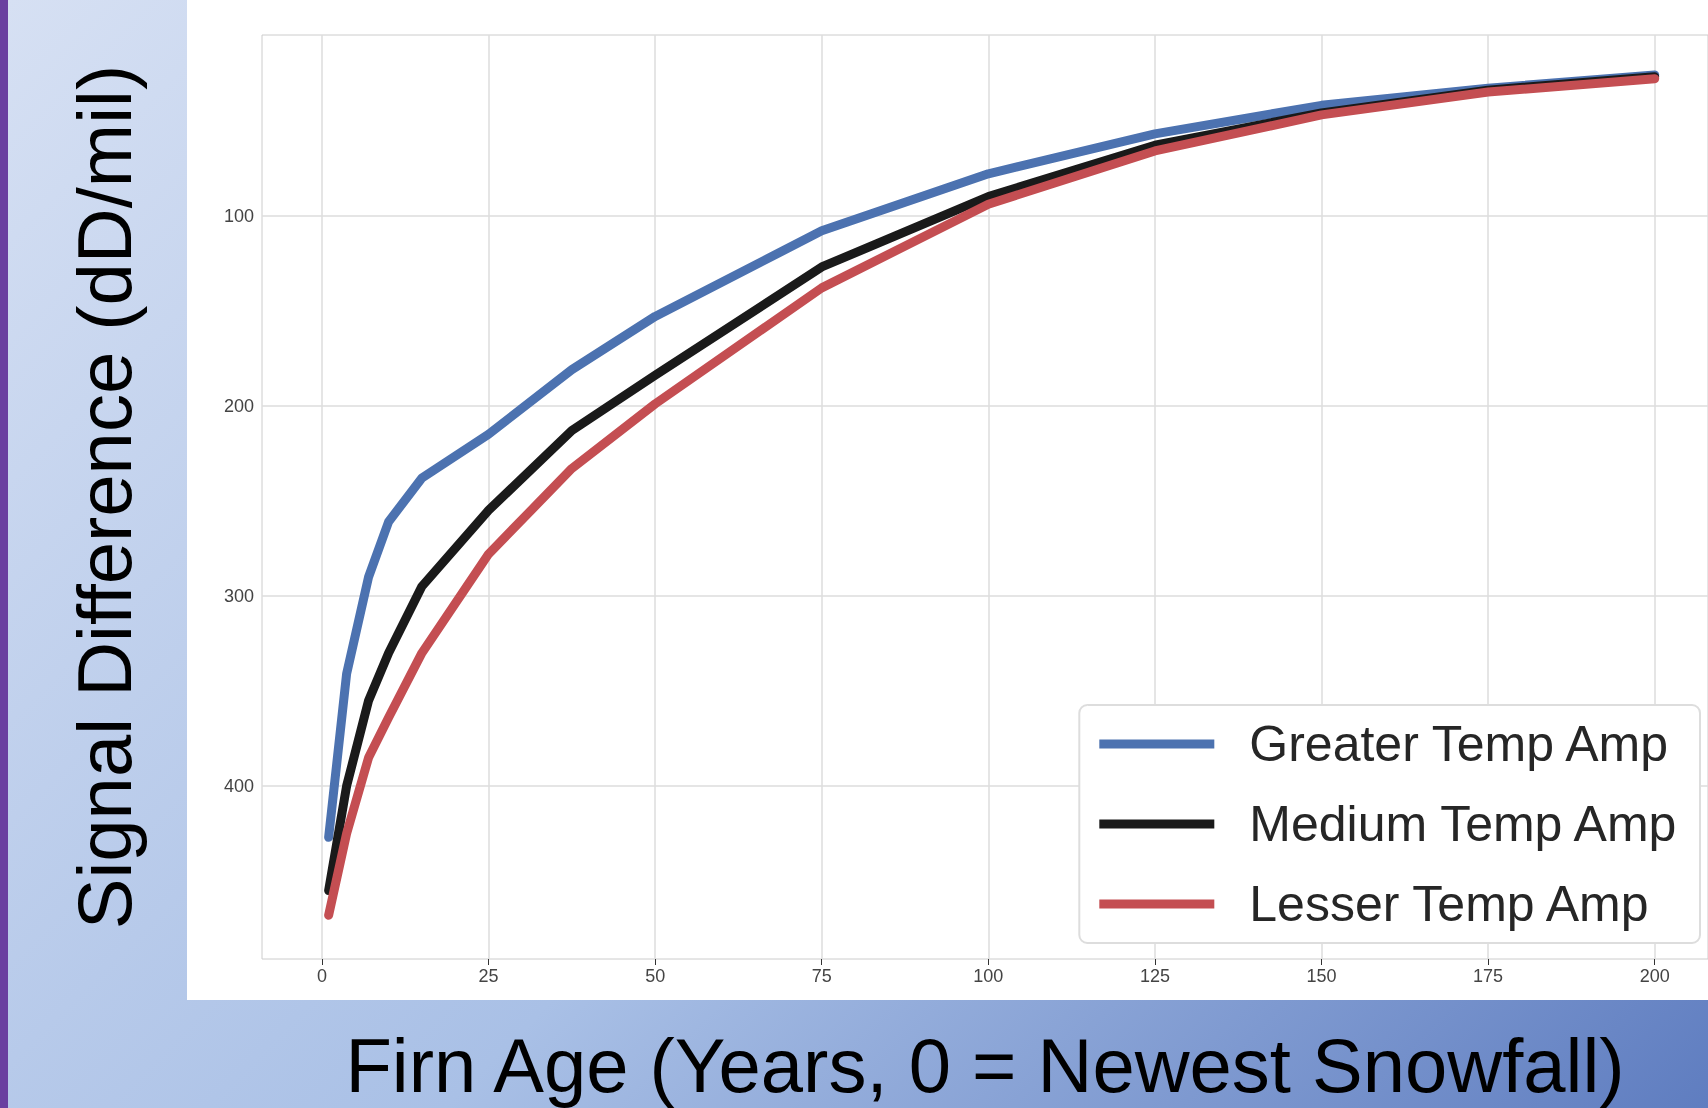 The height and width of the screenshot is (1108, 1708). I want to click on x-tick-label: 50, so click(655, 976).